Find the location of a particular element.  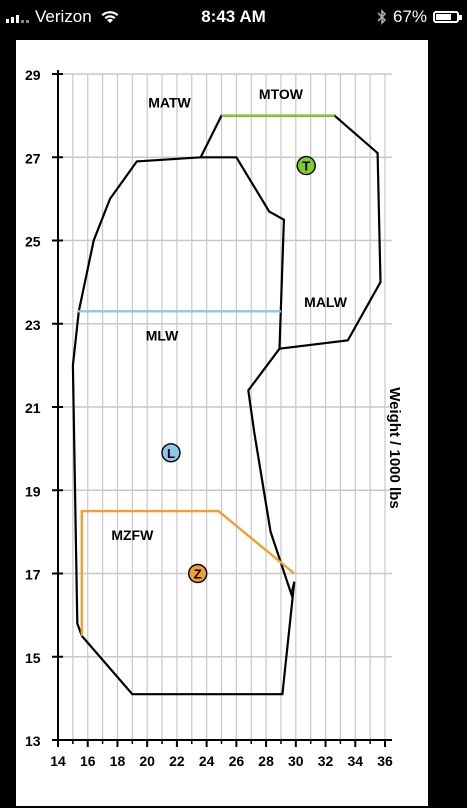

y-tick-label: 17 is located at coordinates (33, 575).